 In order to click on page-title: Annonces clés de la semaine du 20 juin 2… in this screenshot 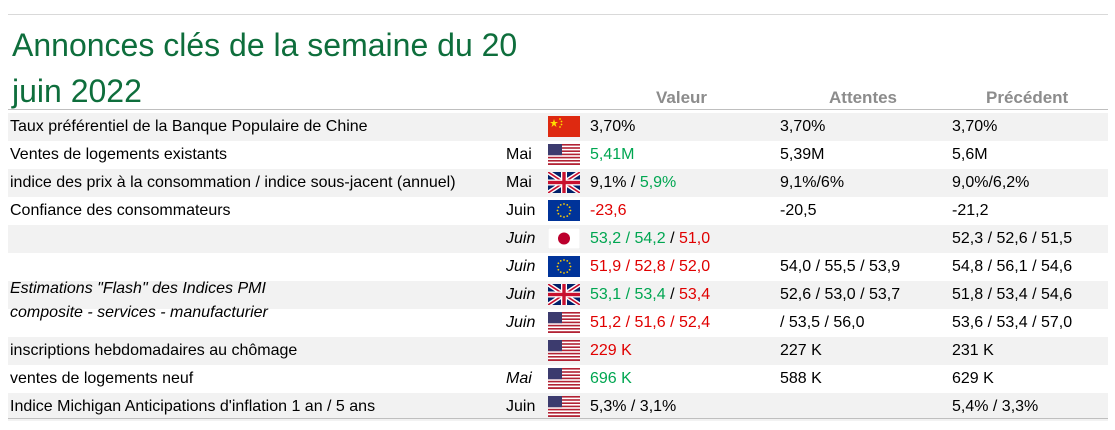, I will do `click(265, 68)`.